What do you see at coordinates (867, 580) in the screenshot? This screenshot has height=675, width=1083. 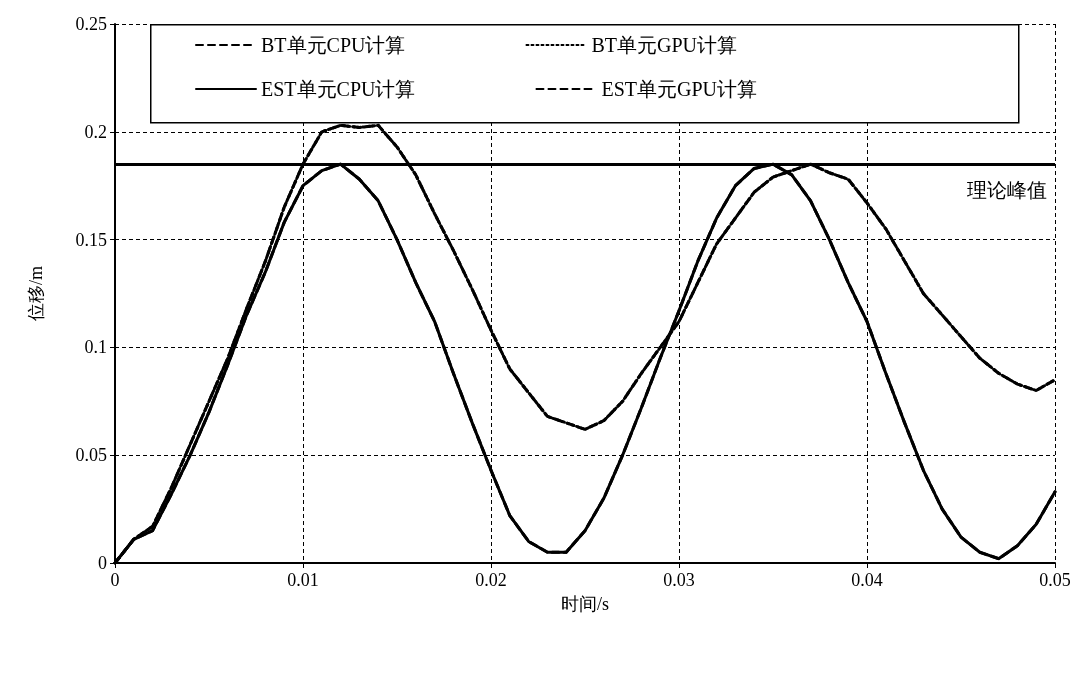 I see `x-tick-label: 0.04` at bounding box center [867, 580].